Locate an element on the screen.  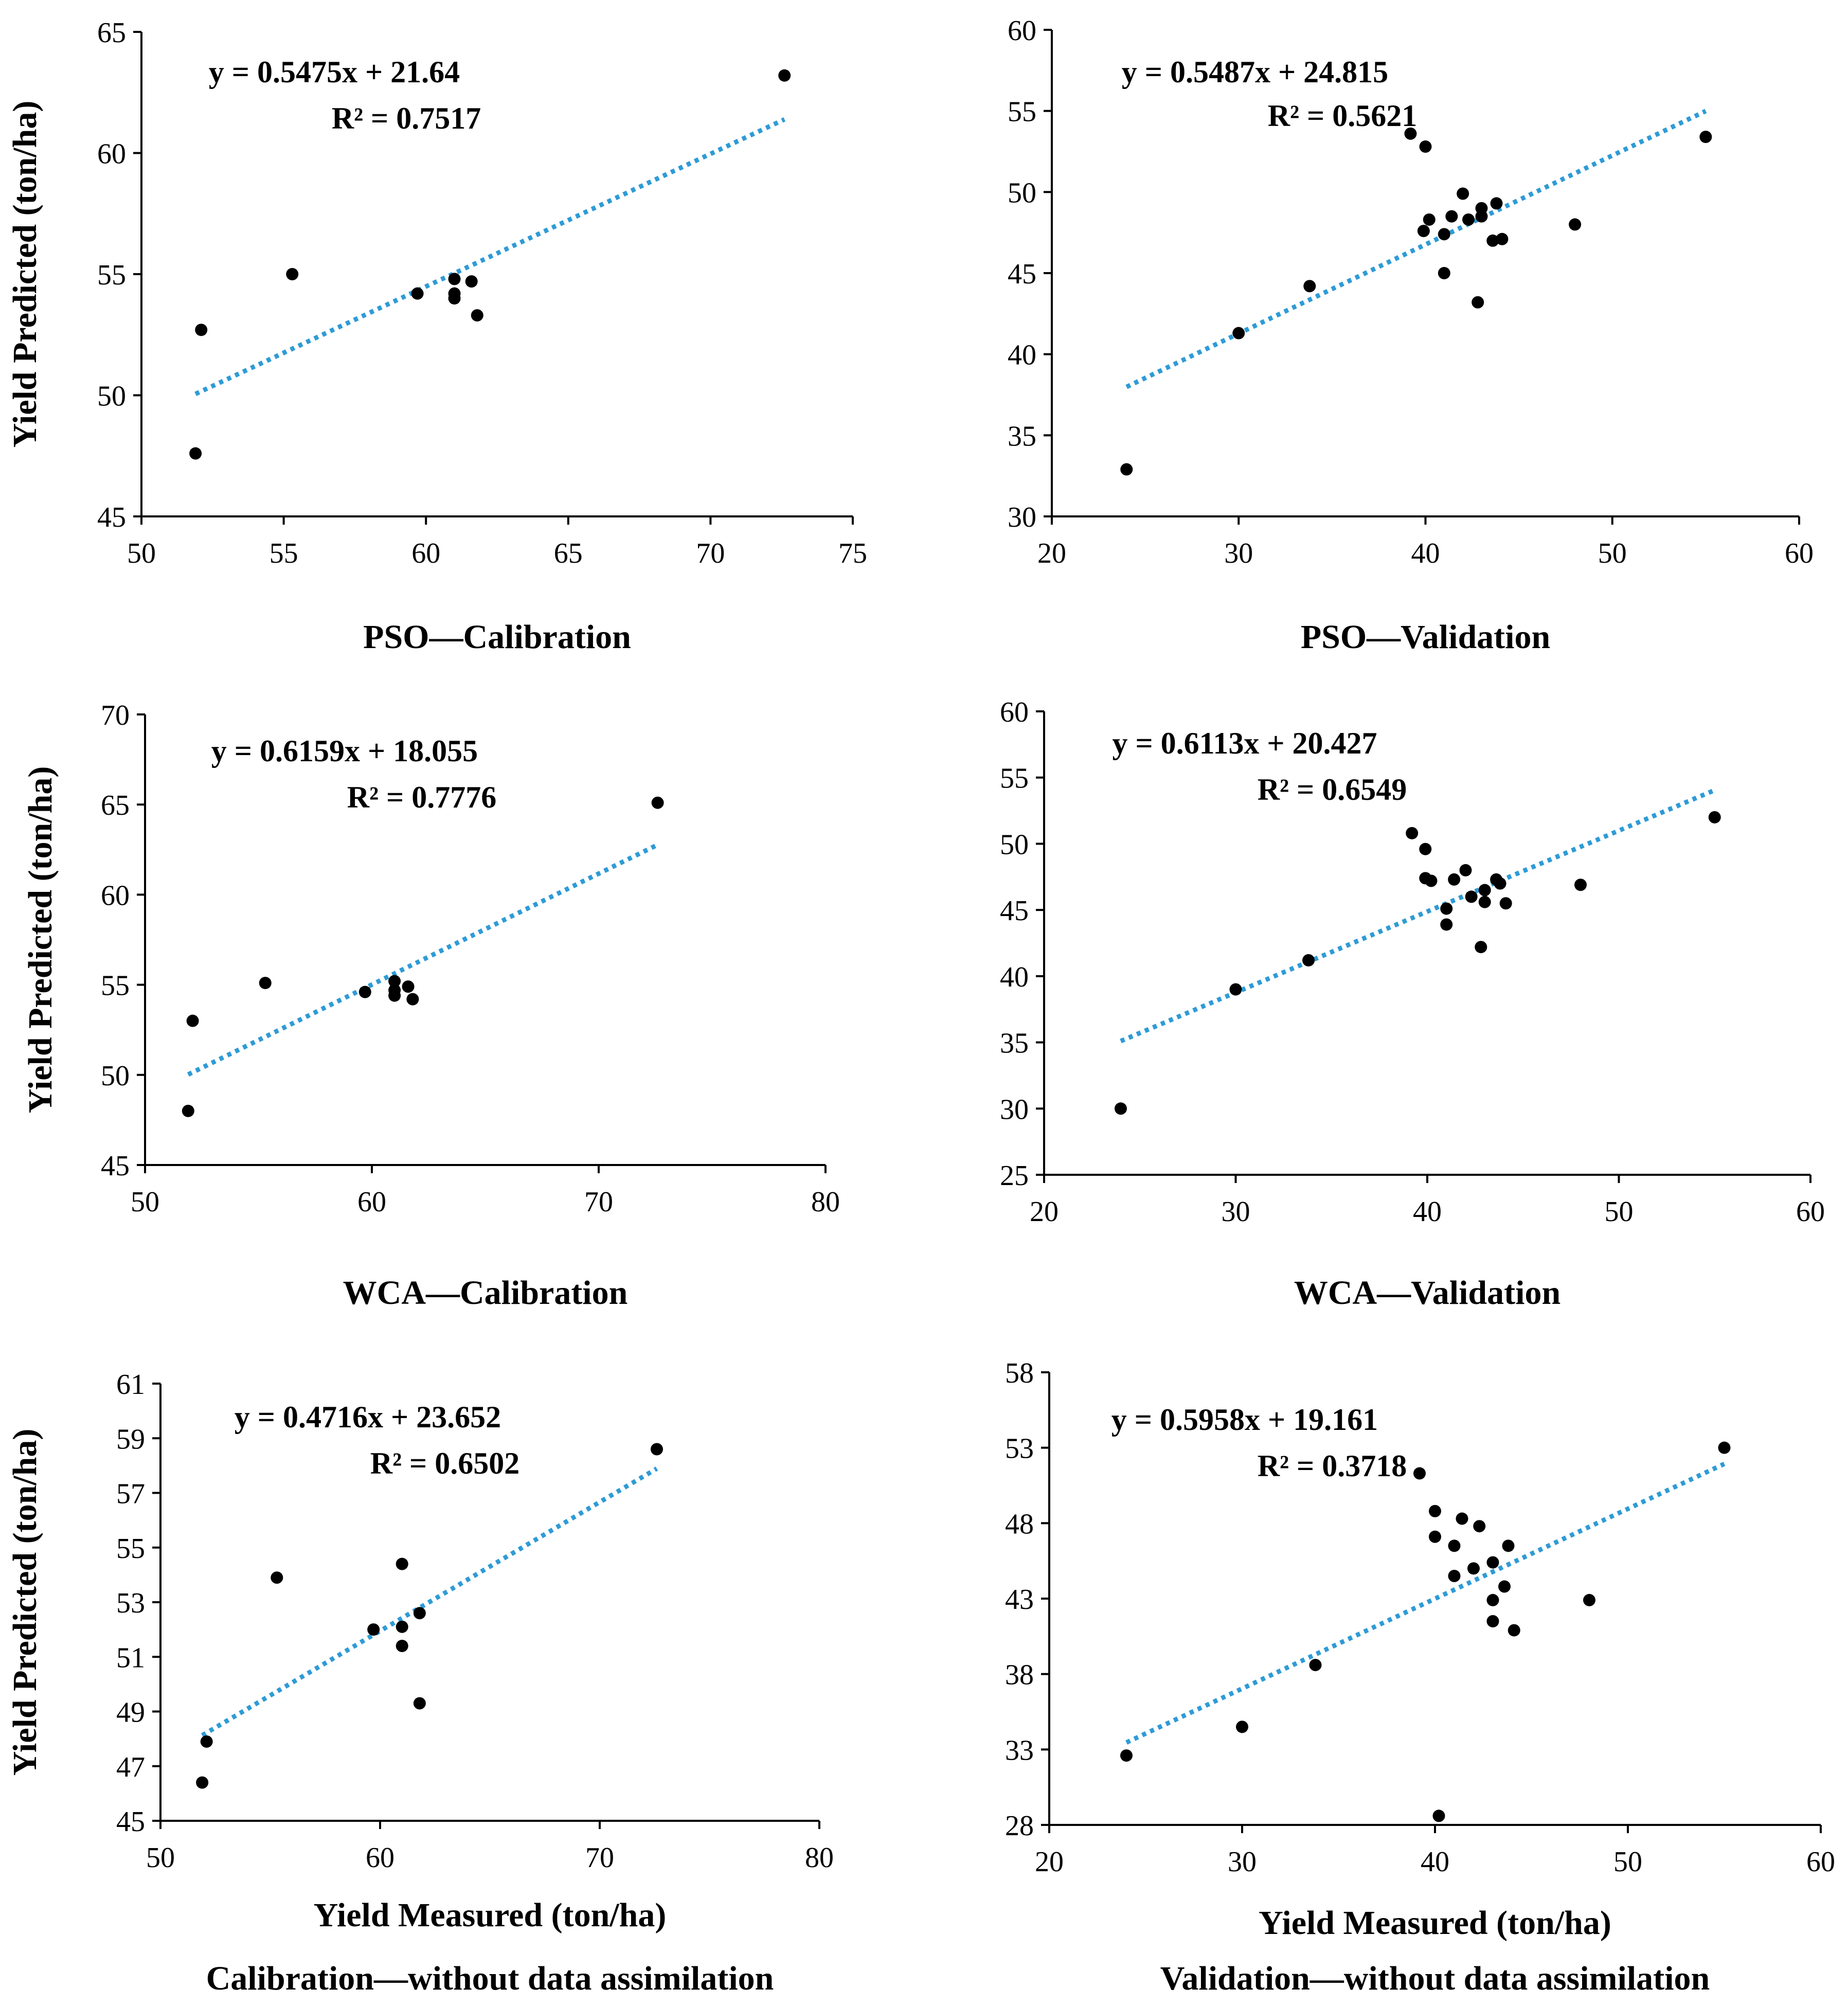
y-tick-label: 48 is located at coordinates (1019, 1524).